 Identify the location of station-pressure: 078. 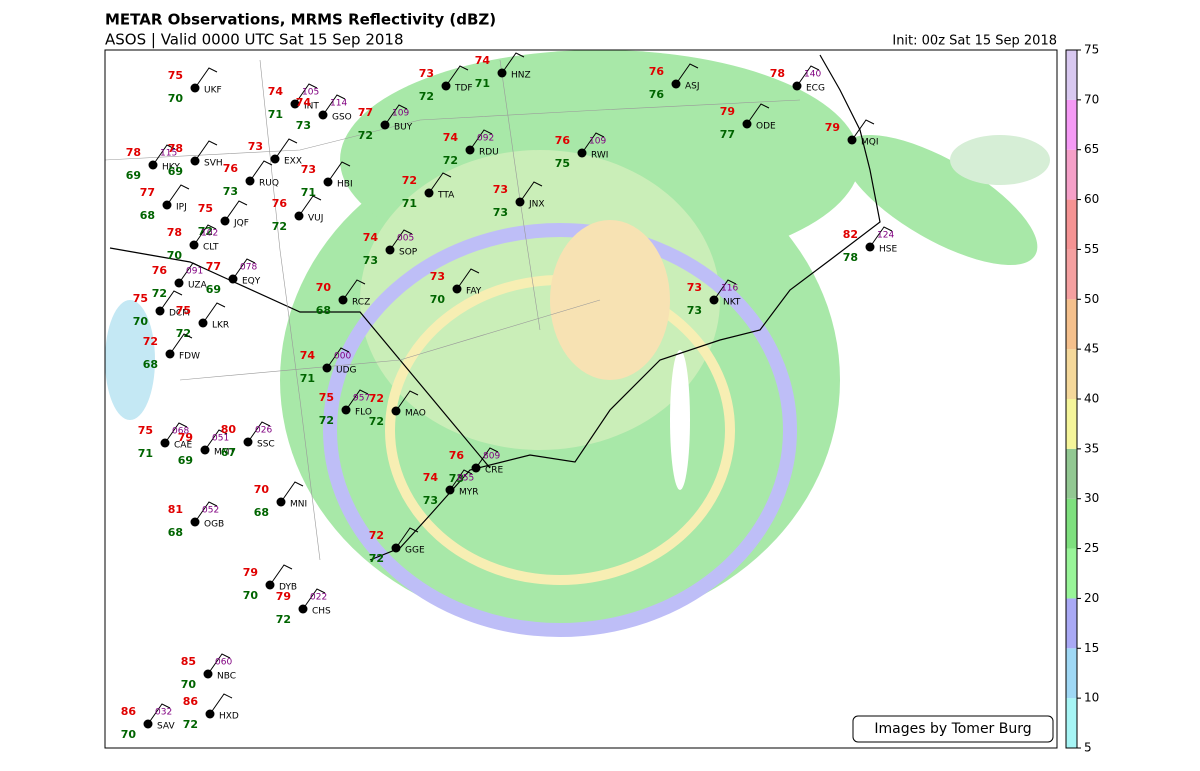
(248, 268).